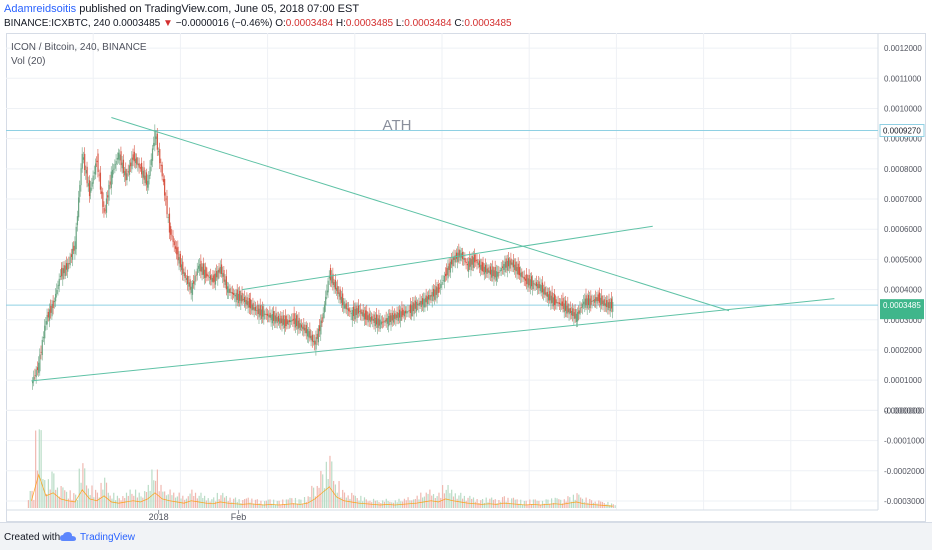  Describe the element at coordinates (108, 537) in the screenshot. I see `tradingview-brand-link: TradingView` at that location.